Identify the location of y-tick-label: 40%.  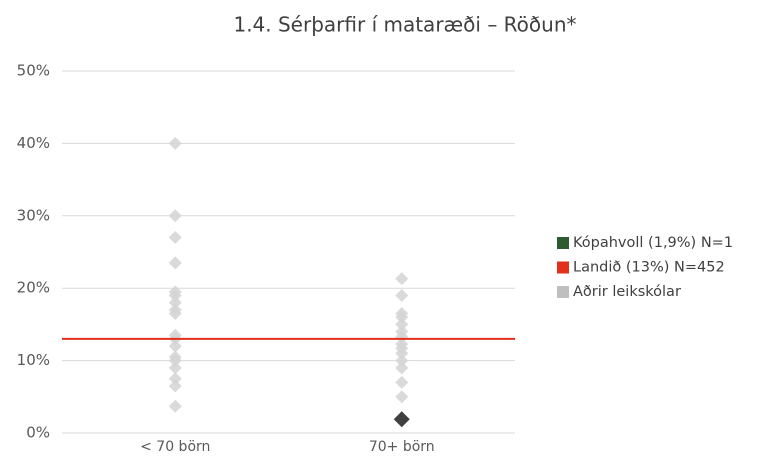
(33, 143).